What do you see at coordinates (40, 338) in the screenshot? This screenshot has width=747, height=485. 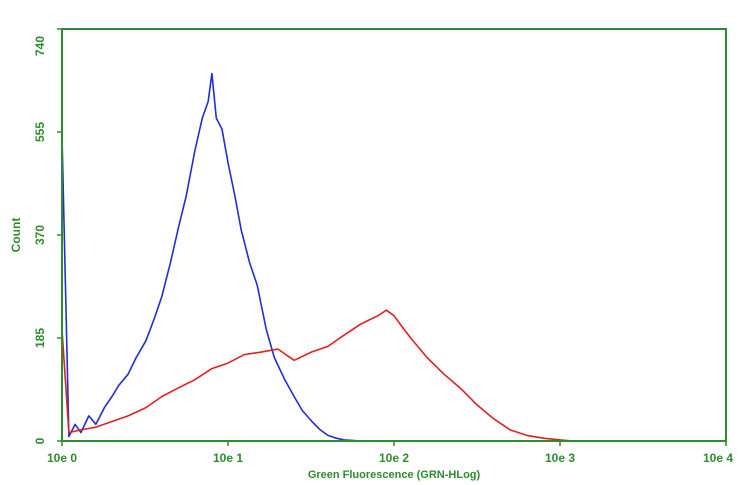 I see `y-tick-label: 185` at bounding box center [40, 338].